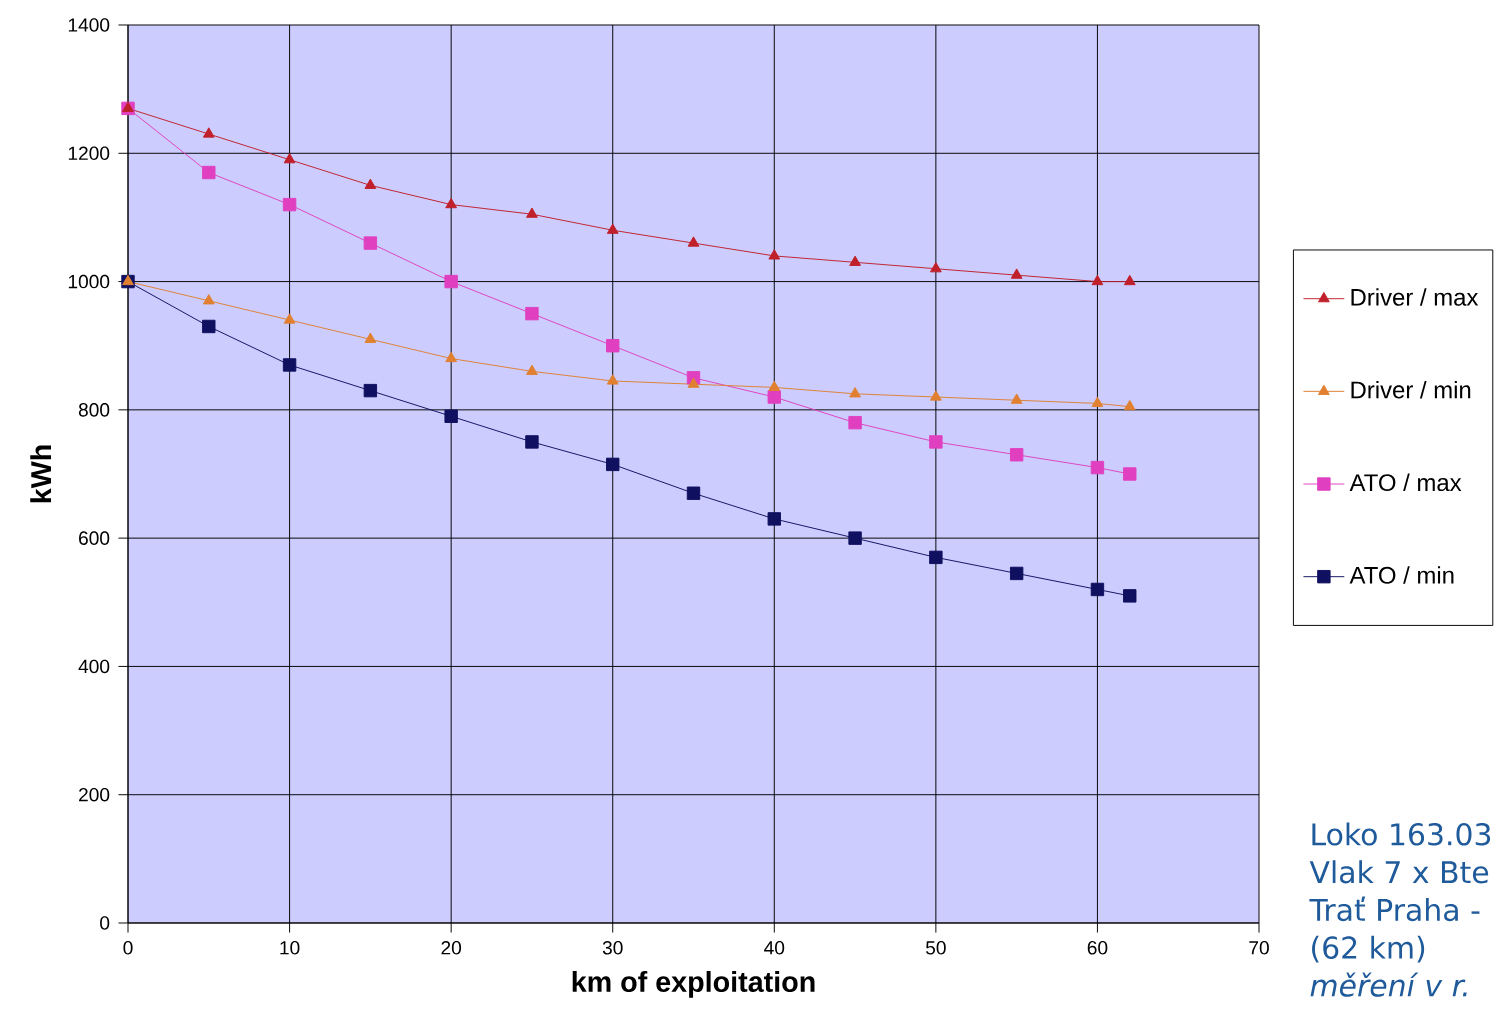  What do you see at coordinates (1411, 389) in the screenshot?
I see `legend-label: Driver / min` at bounding box center [1411, 389].